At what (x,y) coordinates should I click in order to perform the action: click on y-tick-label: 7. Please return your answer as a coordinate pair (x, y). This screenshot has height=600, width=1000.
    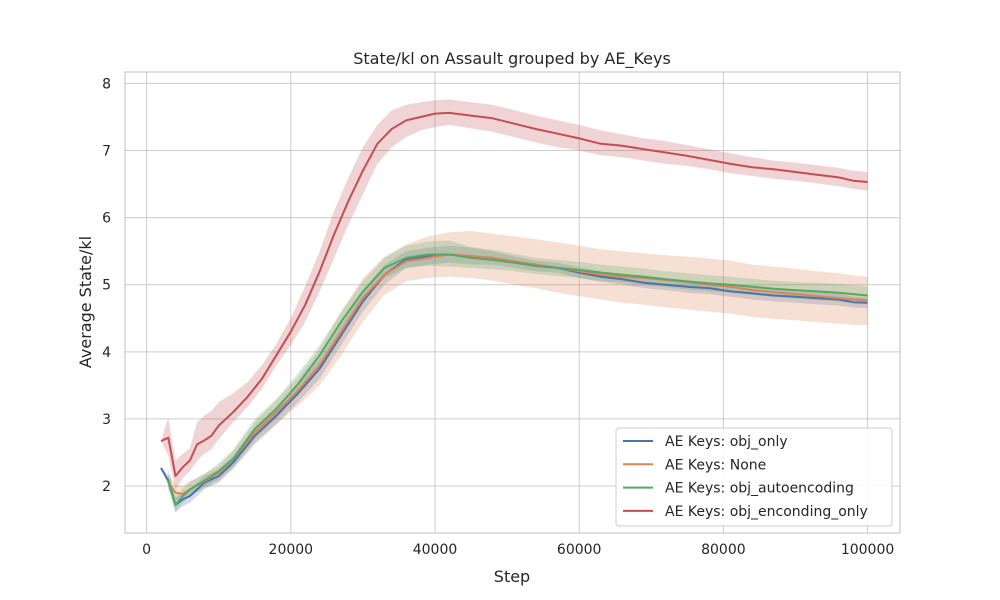
    Looking at the image, I should click on (106, 152).